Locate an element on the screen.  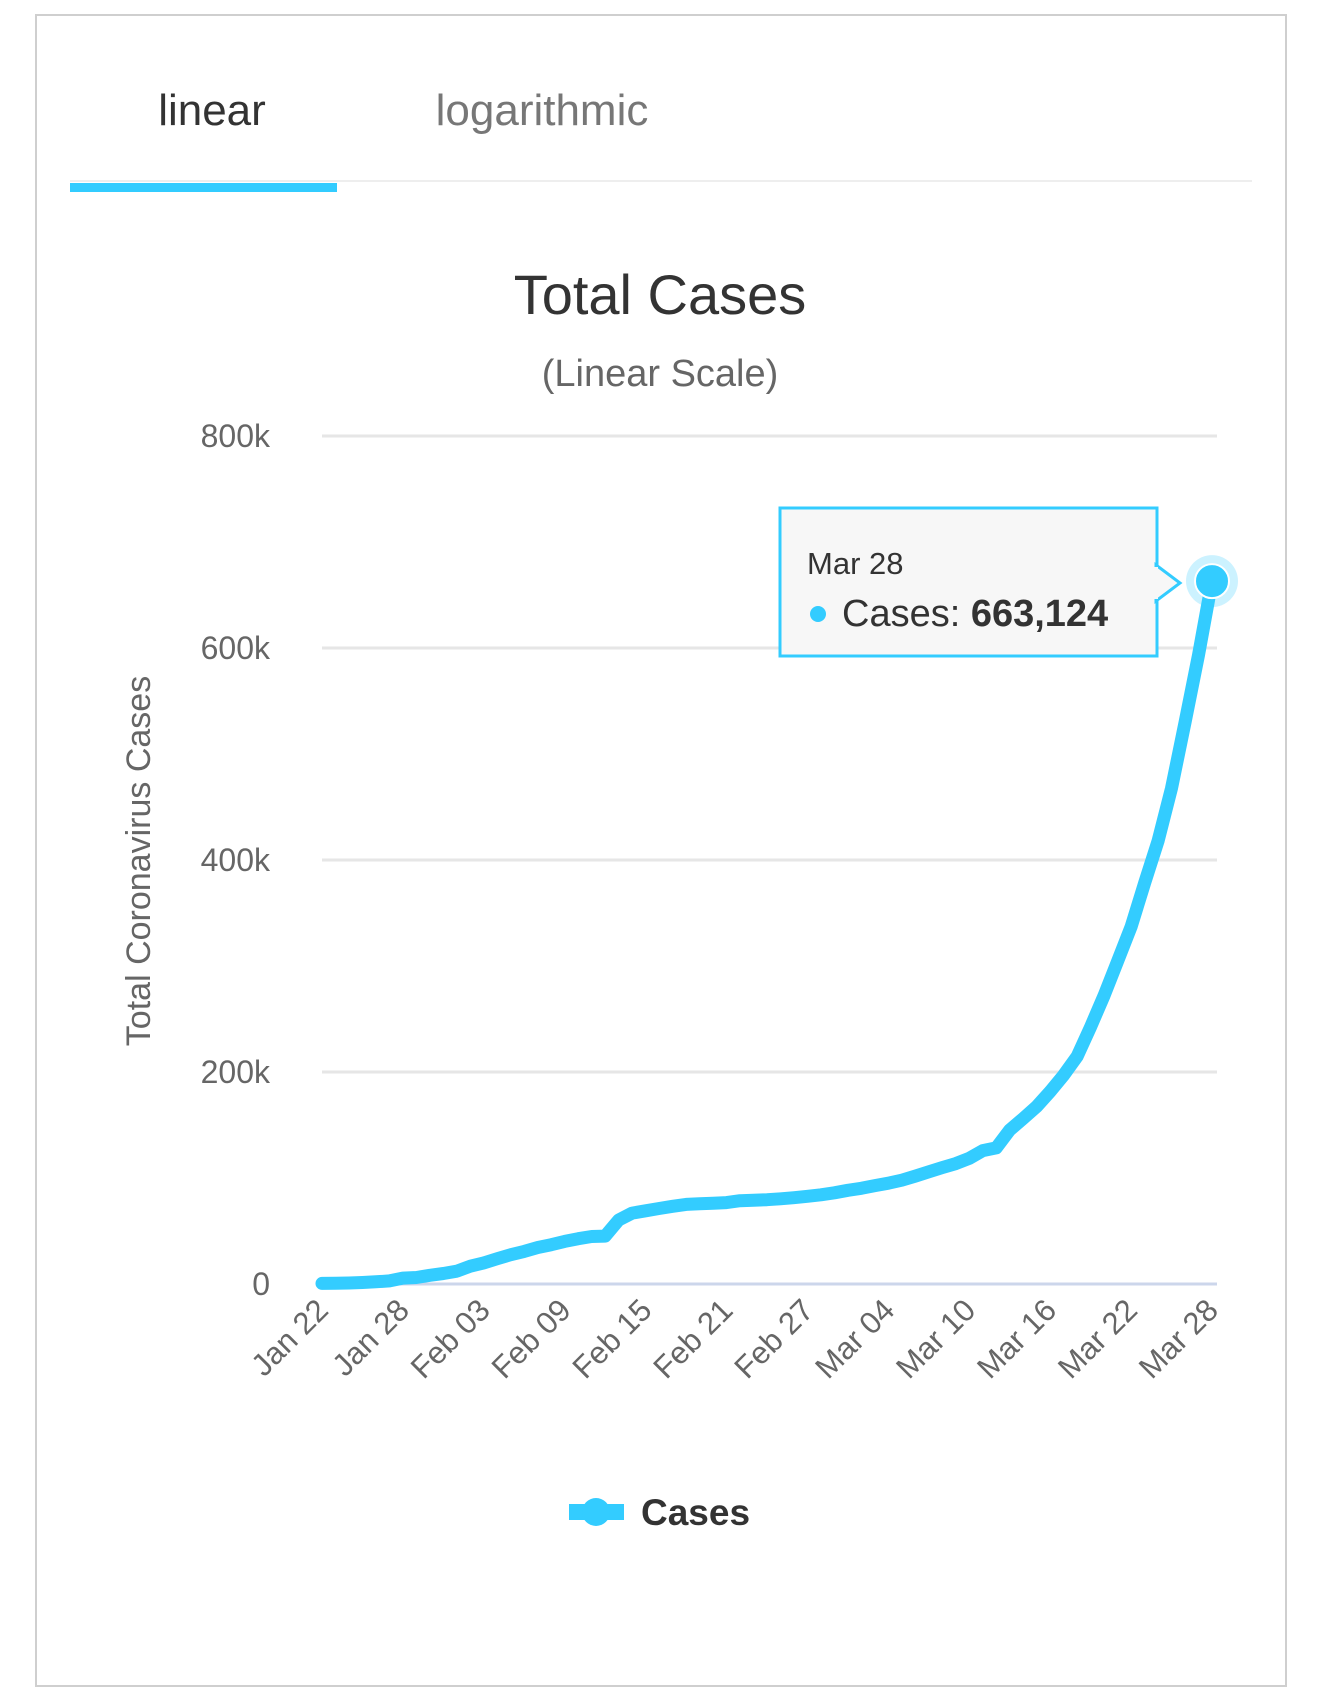
tab-divider is located at coordinates (661, 181).